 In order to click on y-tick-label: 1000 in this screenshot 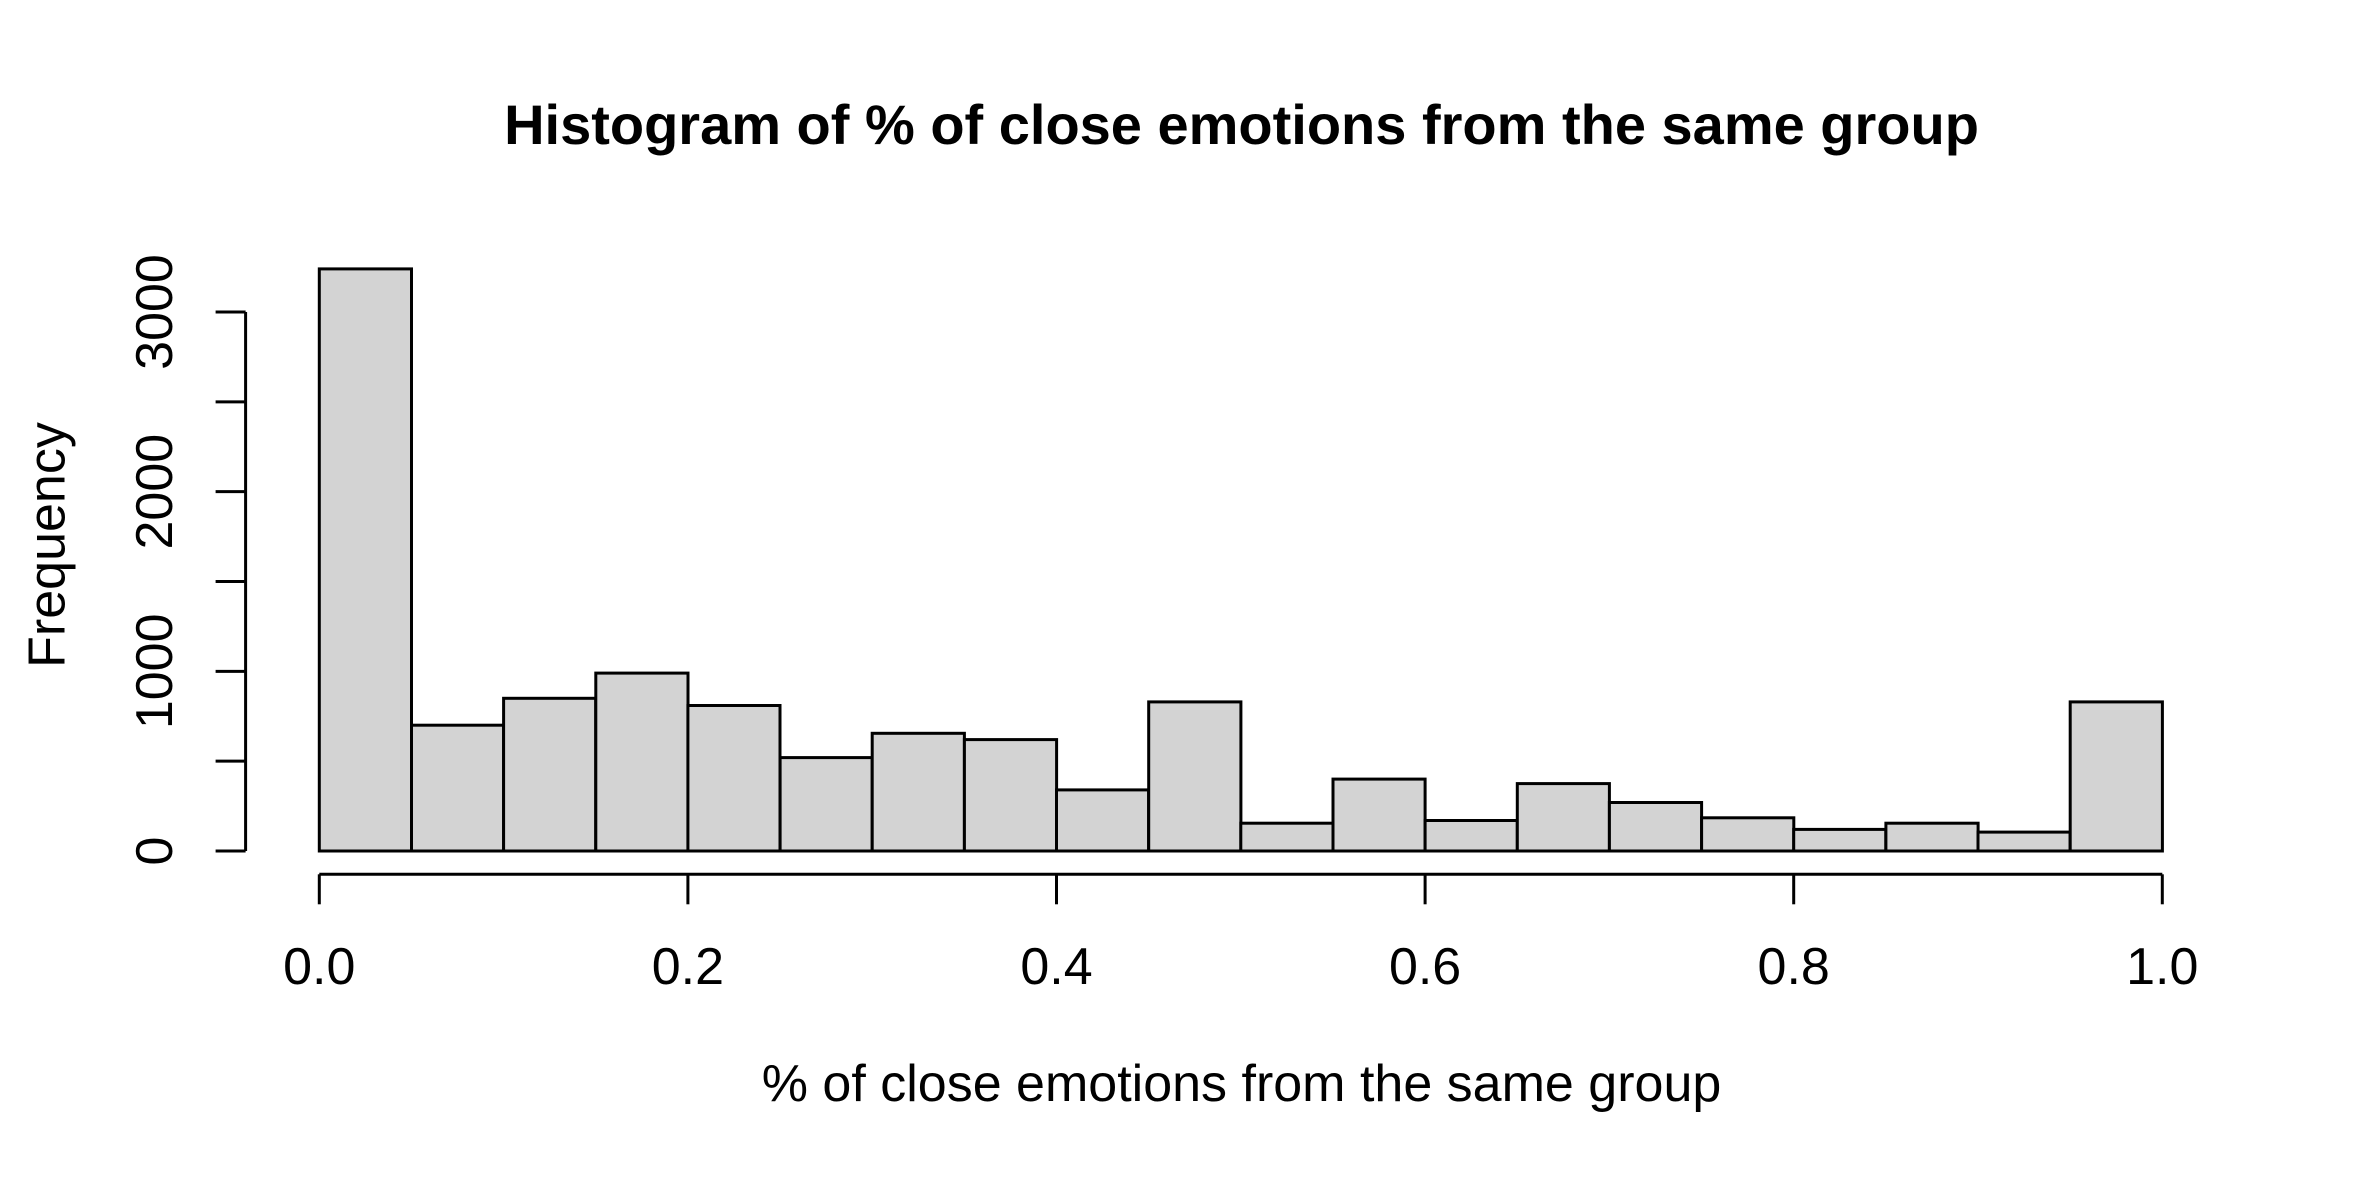, I will do `click(155, 671)`.